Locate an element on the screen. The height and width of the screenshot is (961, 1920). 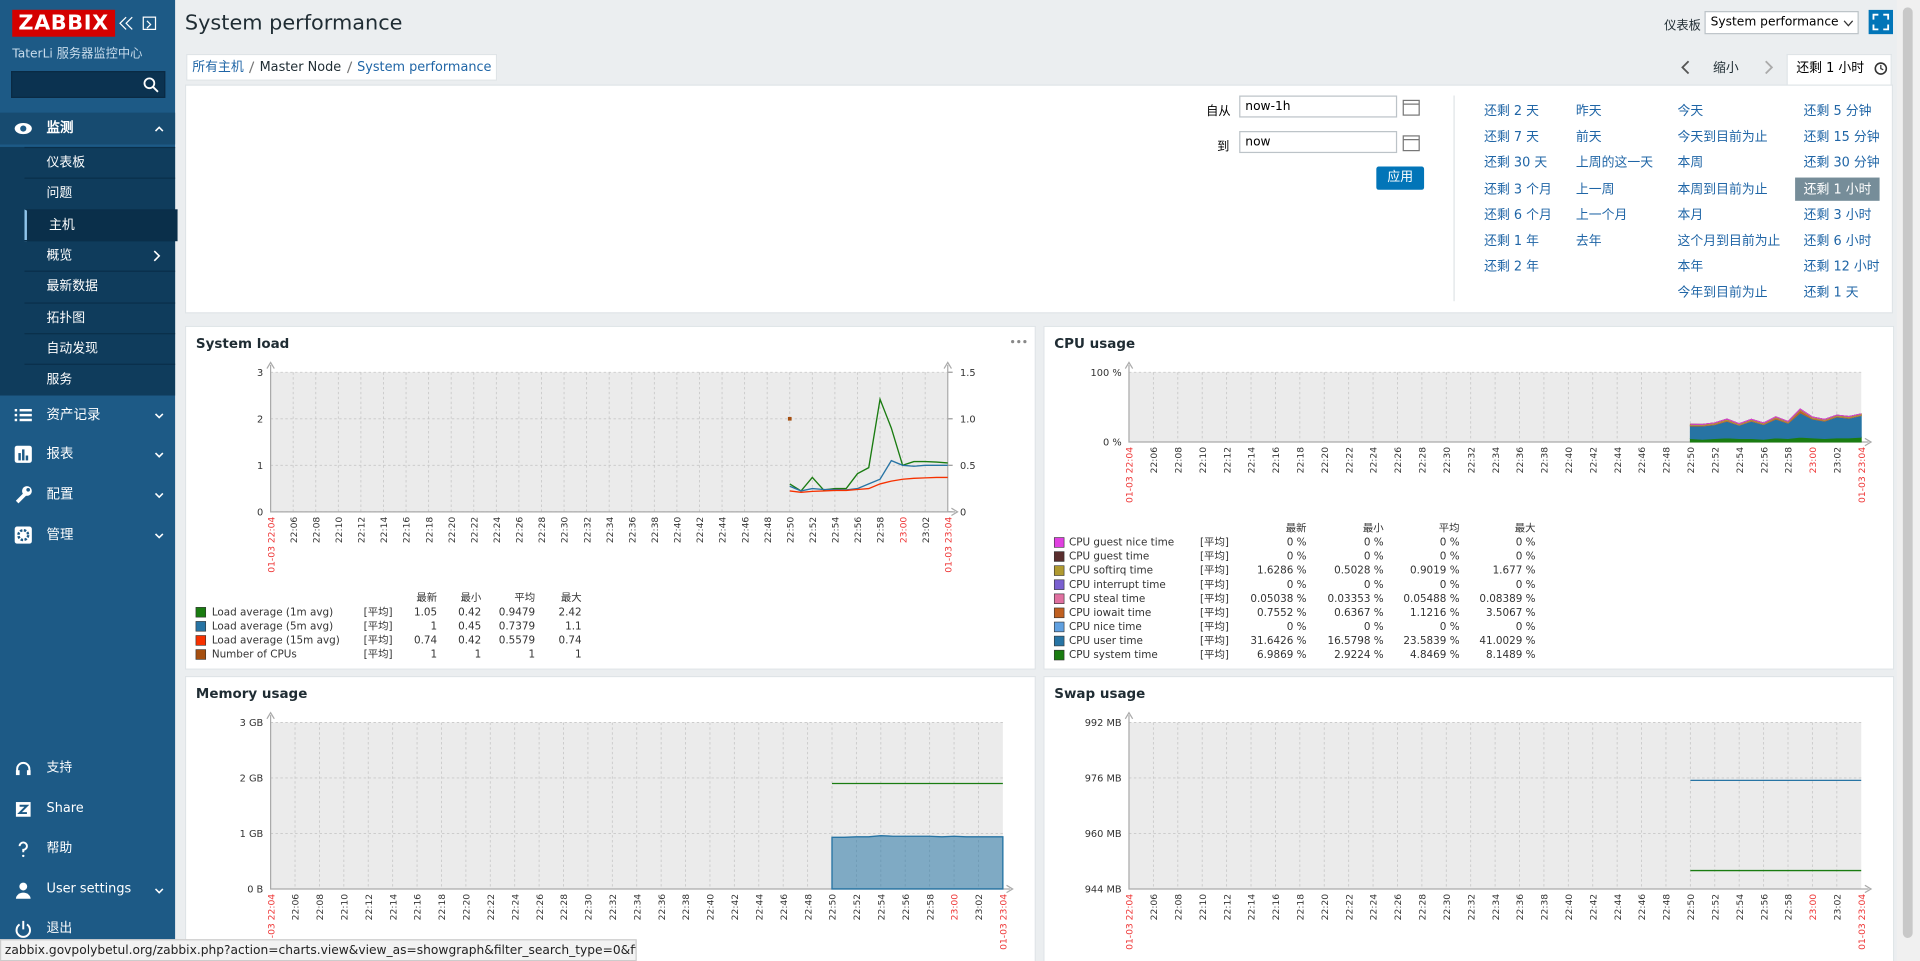
legend-value: 3.5067 % is located at coordinates (1511, 613).